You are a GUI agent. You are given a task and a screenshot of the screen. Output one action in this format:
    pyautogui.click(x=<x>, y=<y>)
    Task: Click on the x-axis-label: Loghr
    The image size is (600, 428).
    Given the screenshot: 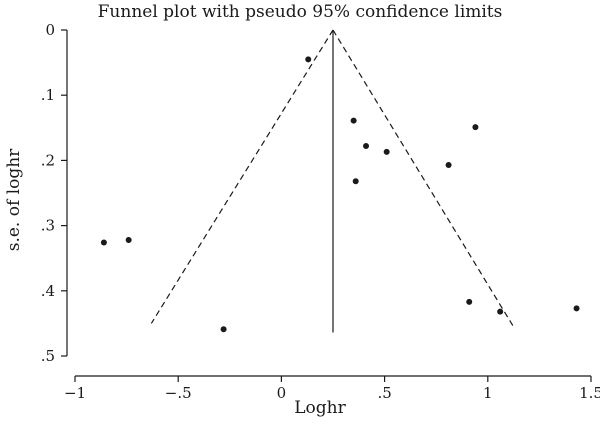 What is the action you would take?
    pyautogui.click(x=320, y=408)
    